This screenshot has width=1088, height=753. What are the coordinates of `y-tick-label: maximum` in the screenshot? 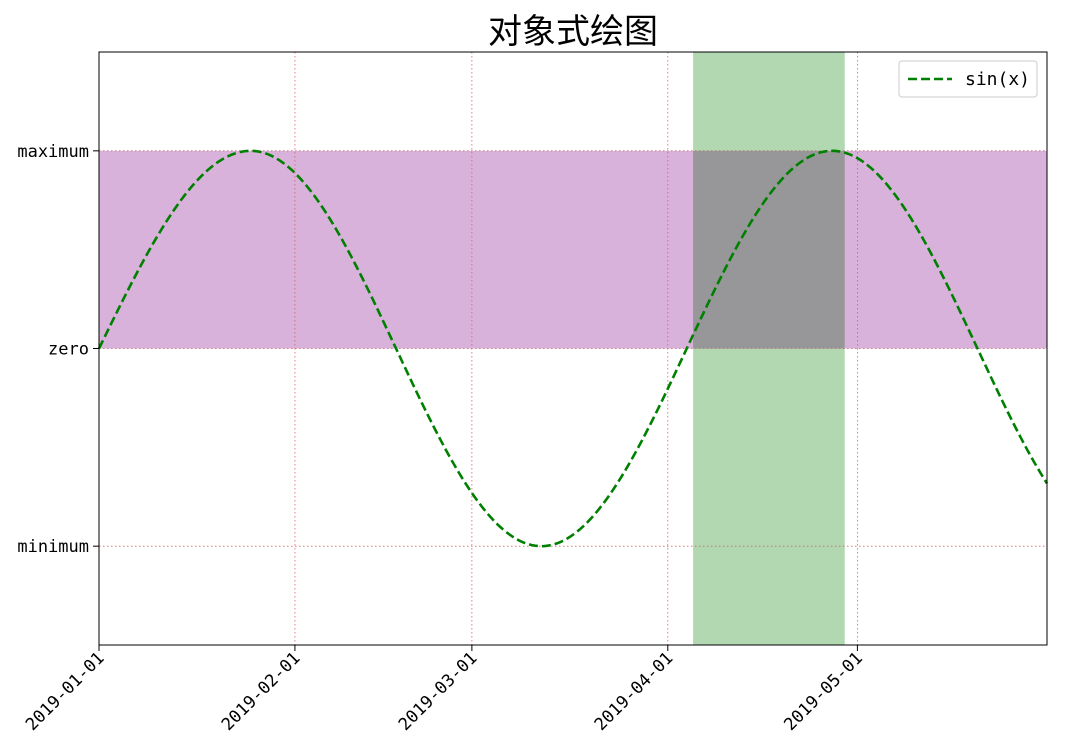 It's located at (53, 152).